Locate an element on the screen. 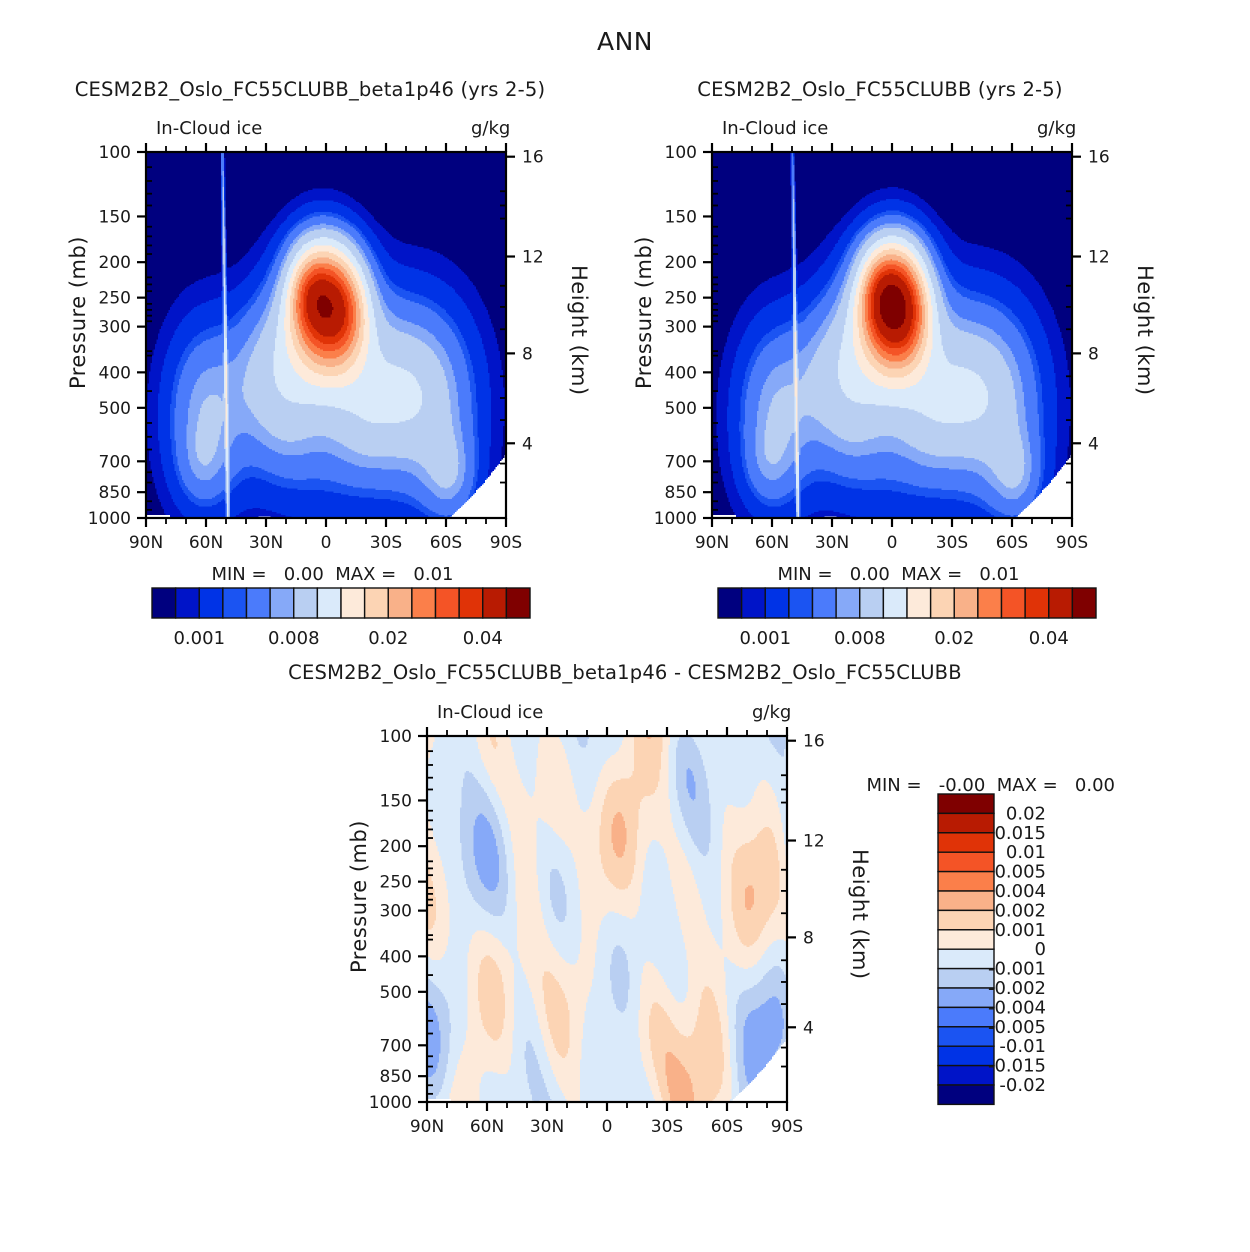  colorbar-control: 0.001 0.008 0.02 0.04 is located at coordinates (907, 618).